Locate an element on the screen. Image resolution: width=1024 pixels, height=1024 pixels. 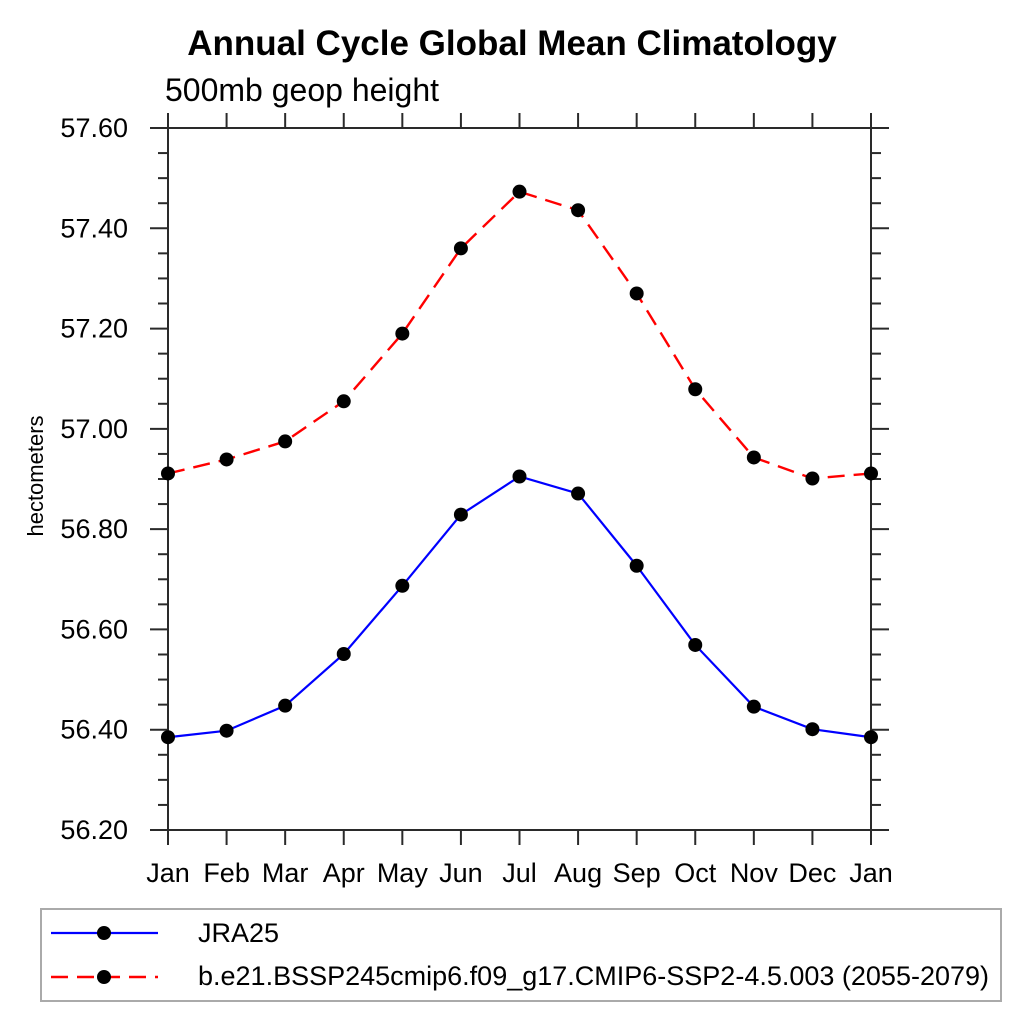
legend-item-jra25: JRA25 is located at coordinates (521, 933).